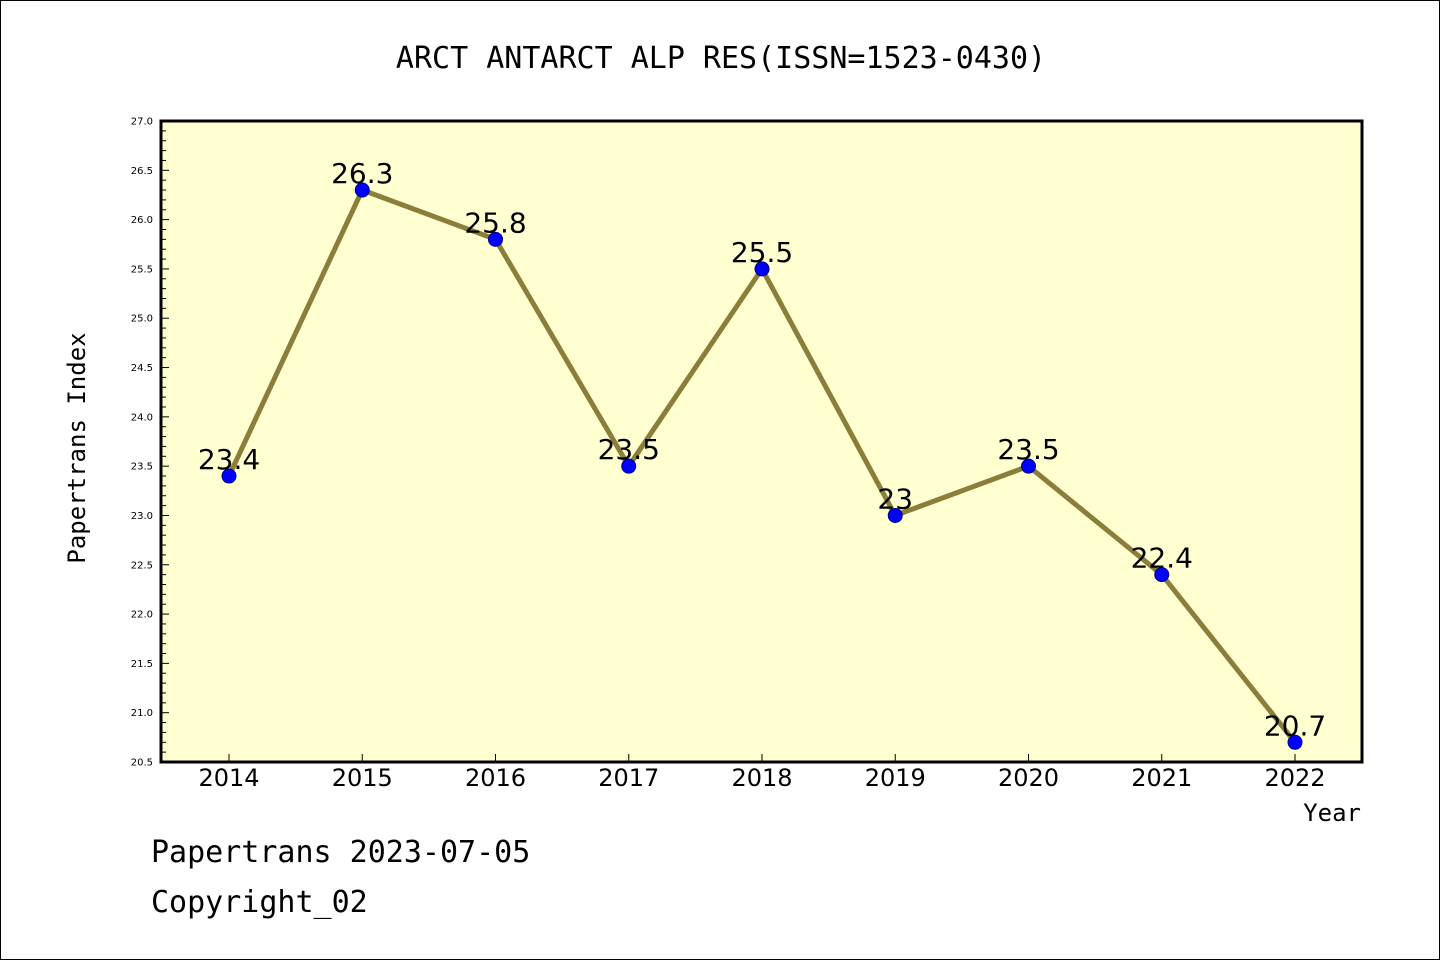 Image resolution: width=1440 pixels, height=961 pixels. Describe the element at coordinates (1161, 778) in the screenshot. I see `x-tick-label: 2021` at that location.